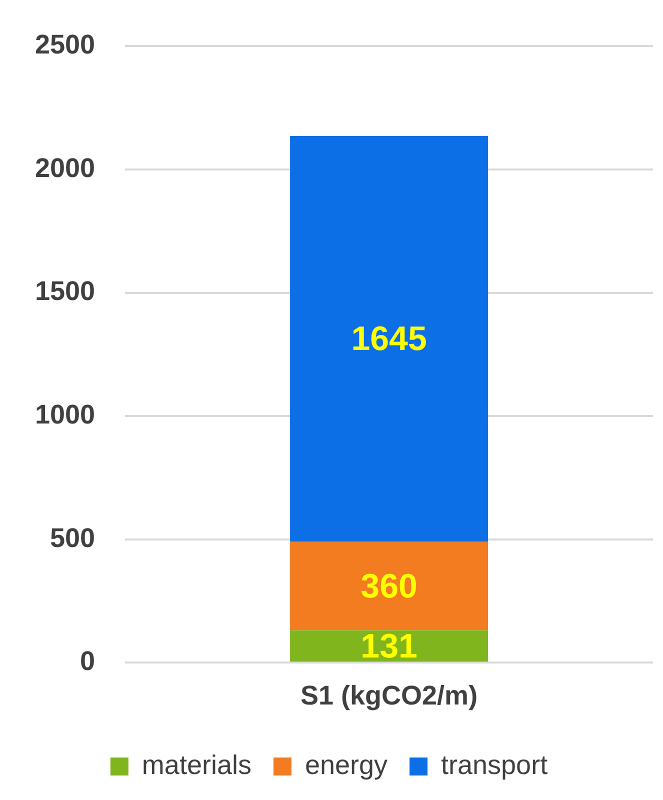  Describe the element at coordinates (65, 45) in the screenshot. I see `y-tick-label: 2500` at that location.